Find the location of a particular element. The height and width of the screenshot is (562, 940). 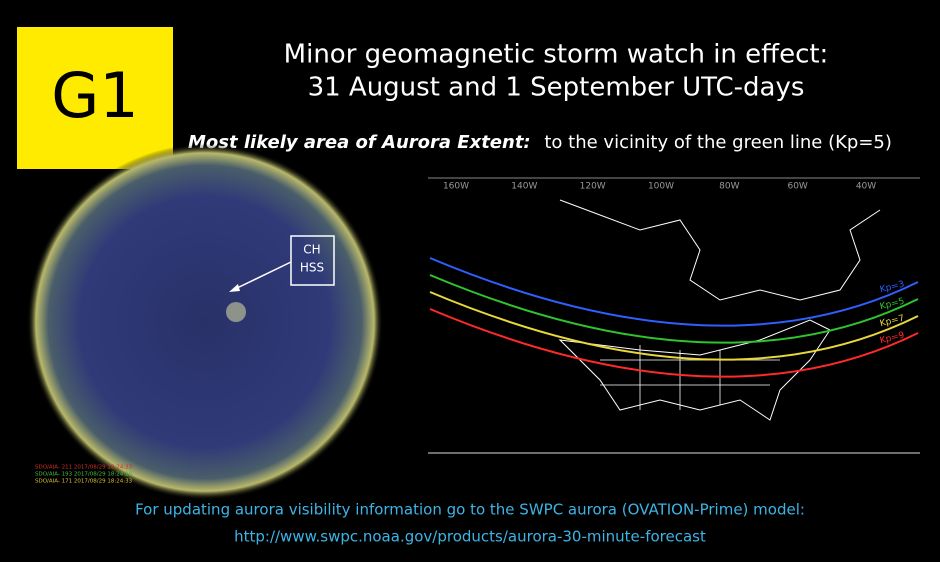

annotation-box is located at coordinates (312, 260).